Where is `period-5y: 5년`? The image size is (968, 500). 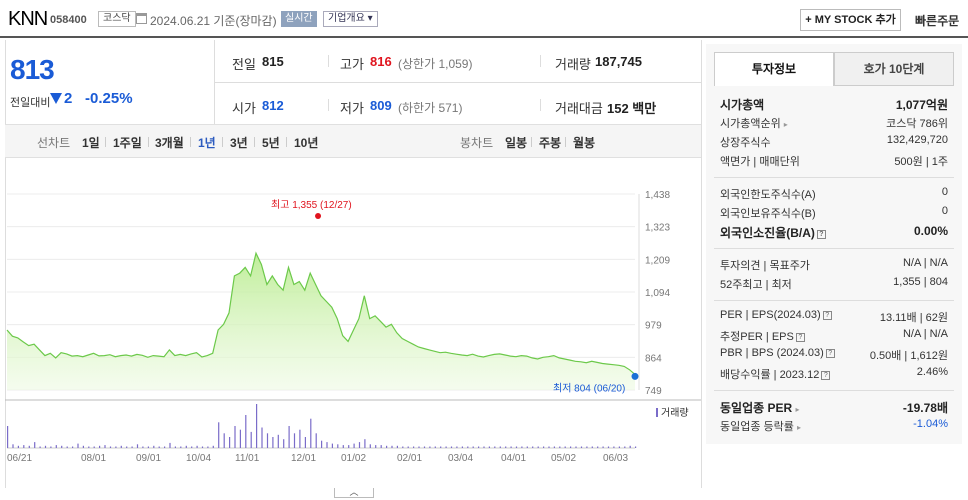
period-5y: 5년 is located at coordinates (271, 143).